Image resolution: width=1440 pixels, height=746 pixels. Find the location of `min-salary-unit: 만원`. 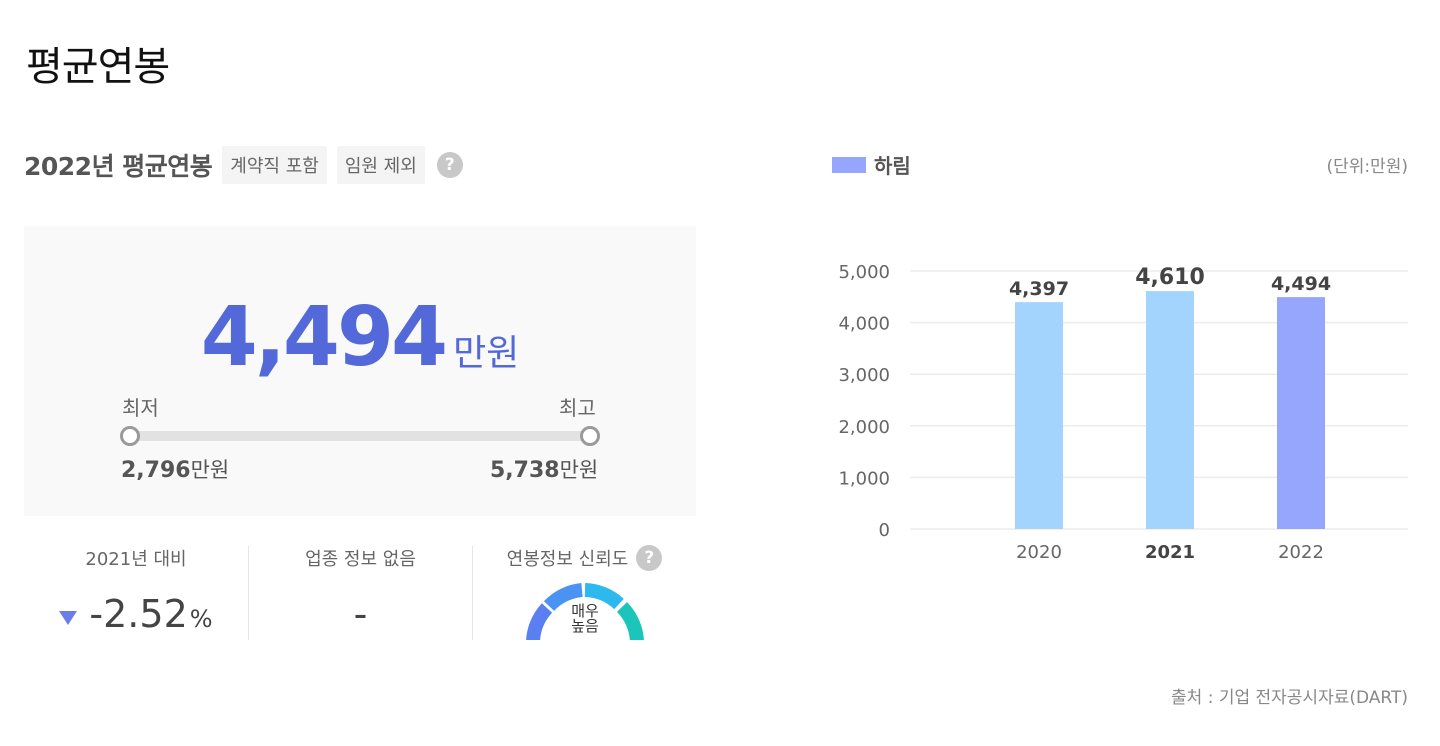

min-salary-unit: 만원 is located at coordinates (210, 470).